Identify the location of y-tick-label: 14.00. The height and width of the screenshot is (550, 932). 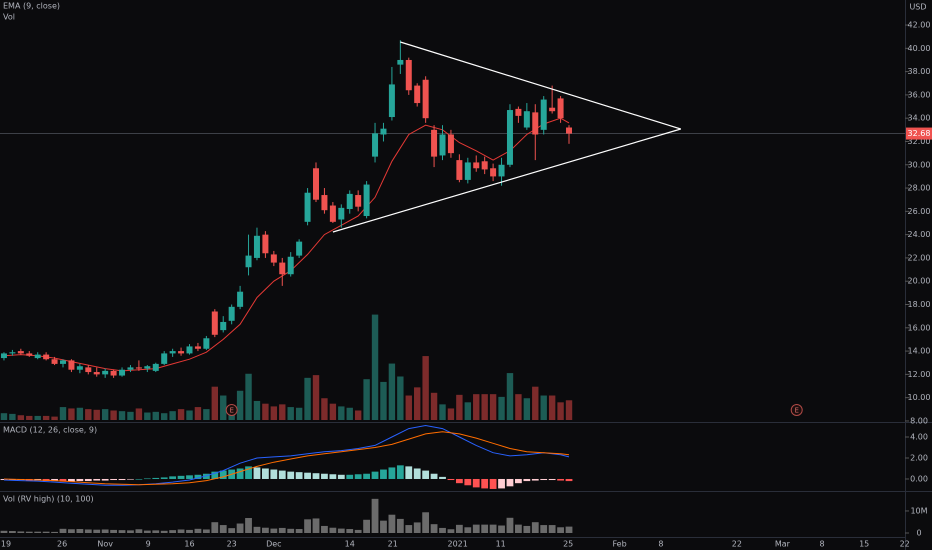
(919, 351).